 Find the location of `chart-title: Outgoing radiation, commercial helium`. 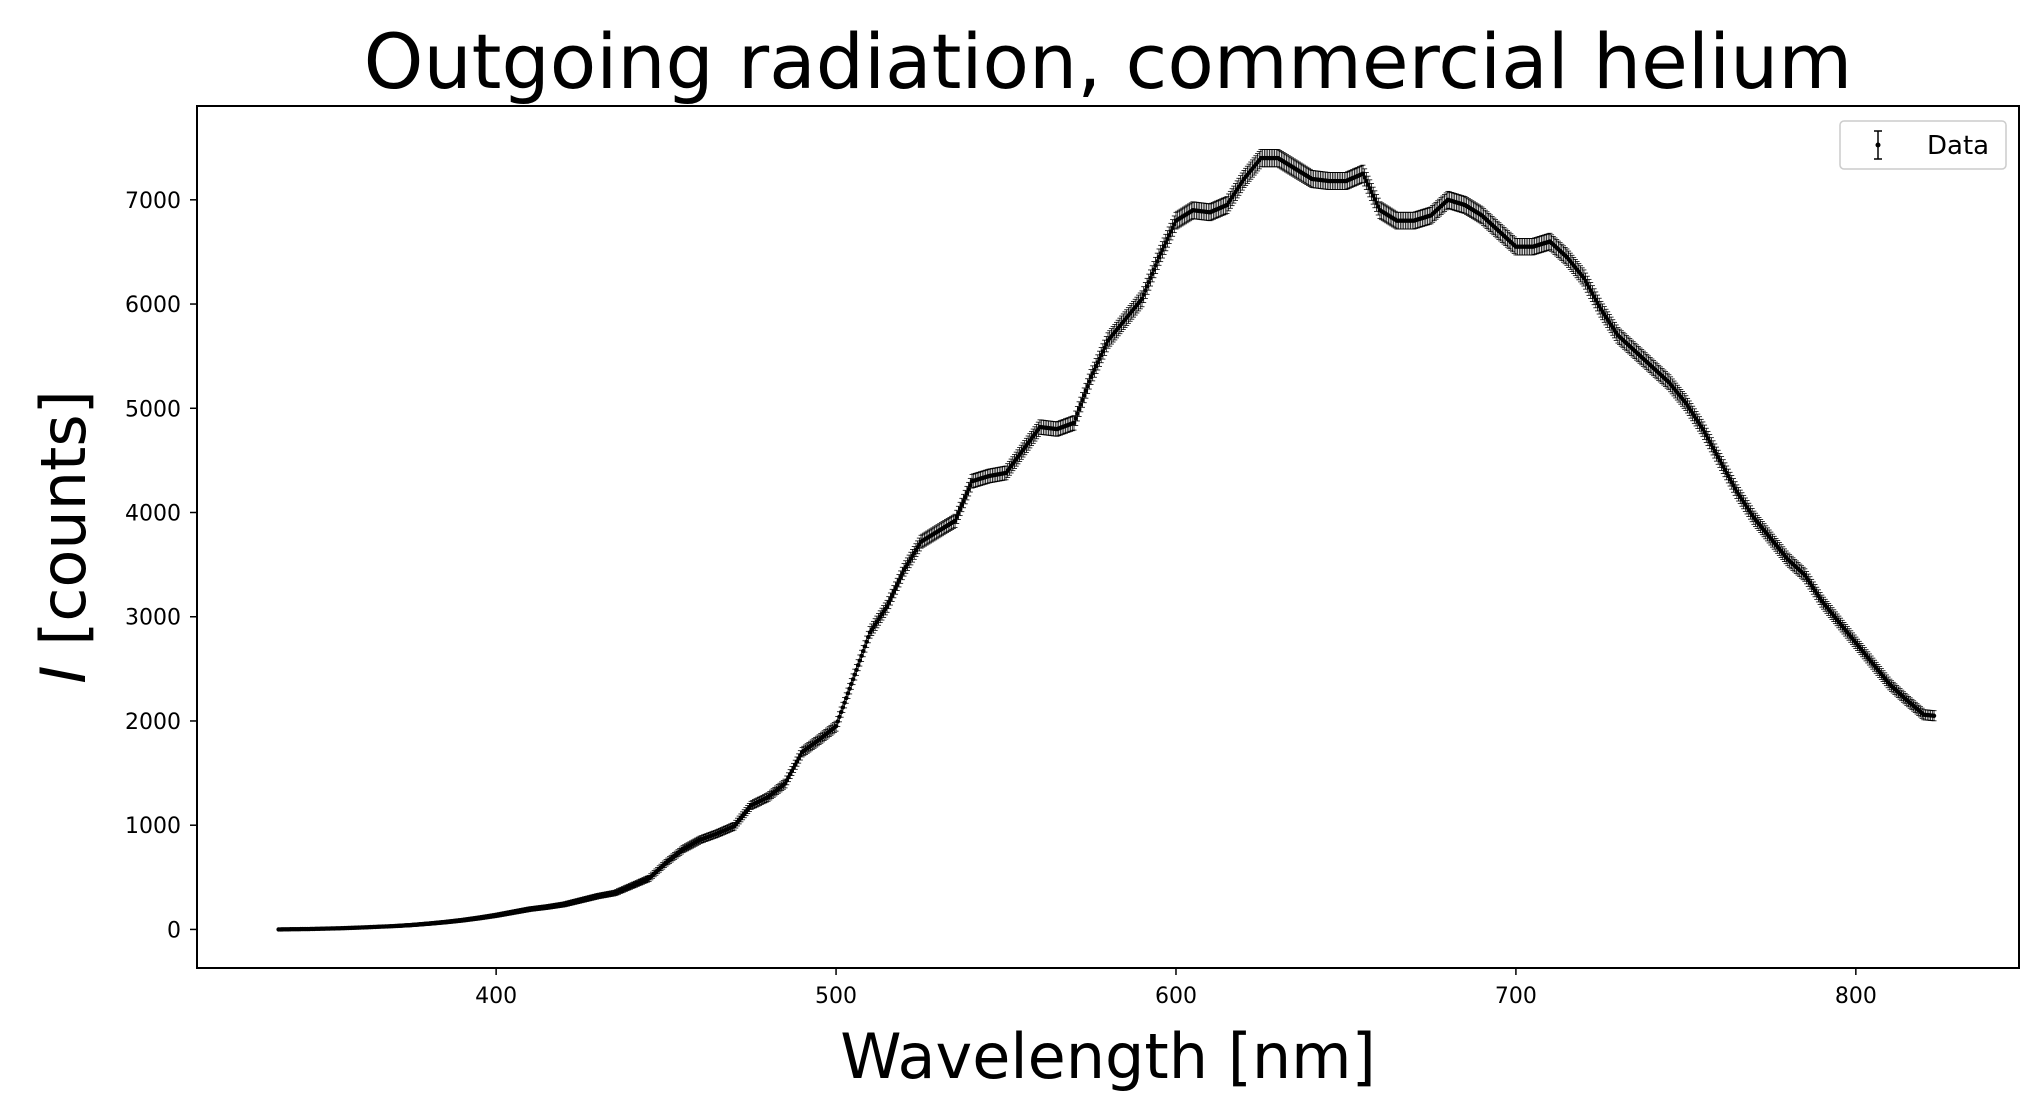

chart-title: Outgoing radiation, commercial helium is located at coordinates (1108, 61).